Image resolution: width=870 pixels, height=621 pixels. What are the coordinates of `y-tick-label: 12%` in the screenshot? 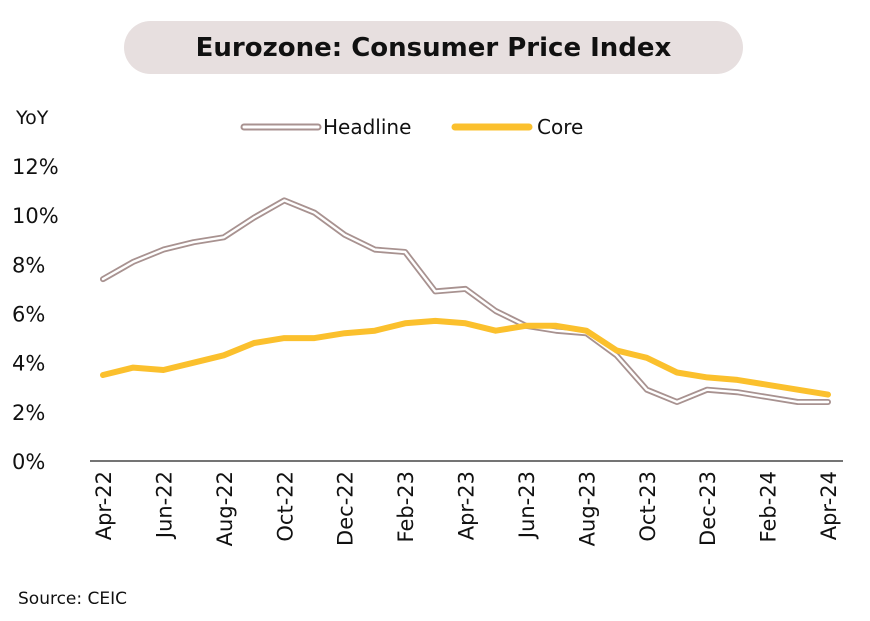 It's located at (35, 167).